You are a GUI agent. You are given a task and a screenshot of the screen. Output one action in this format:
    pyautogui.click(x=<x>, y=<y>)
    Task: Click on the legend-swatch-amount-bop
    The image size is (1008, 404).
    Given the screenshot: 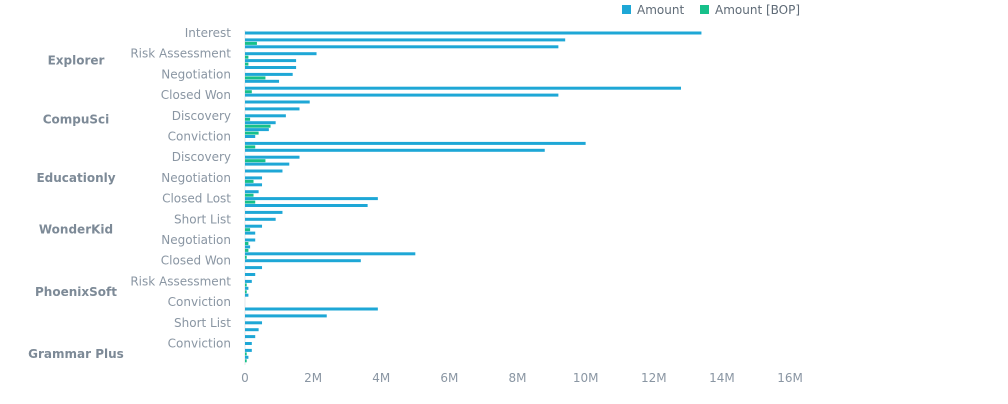 What is the action you would take?
    pyautogui.click(x=704, y=9)
    